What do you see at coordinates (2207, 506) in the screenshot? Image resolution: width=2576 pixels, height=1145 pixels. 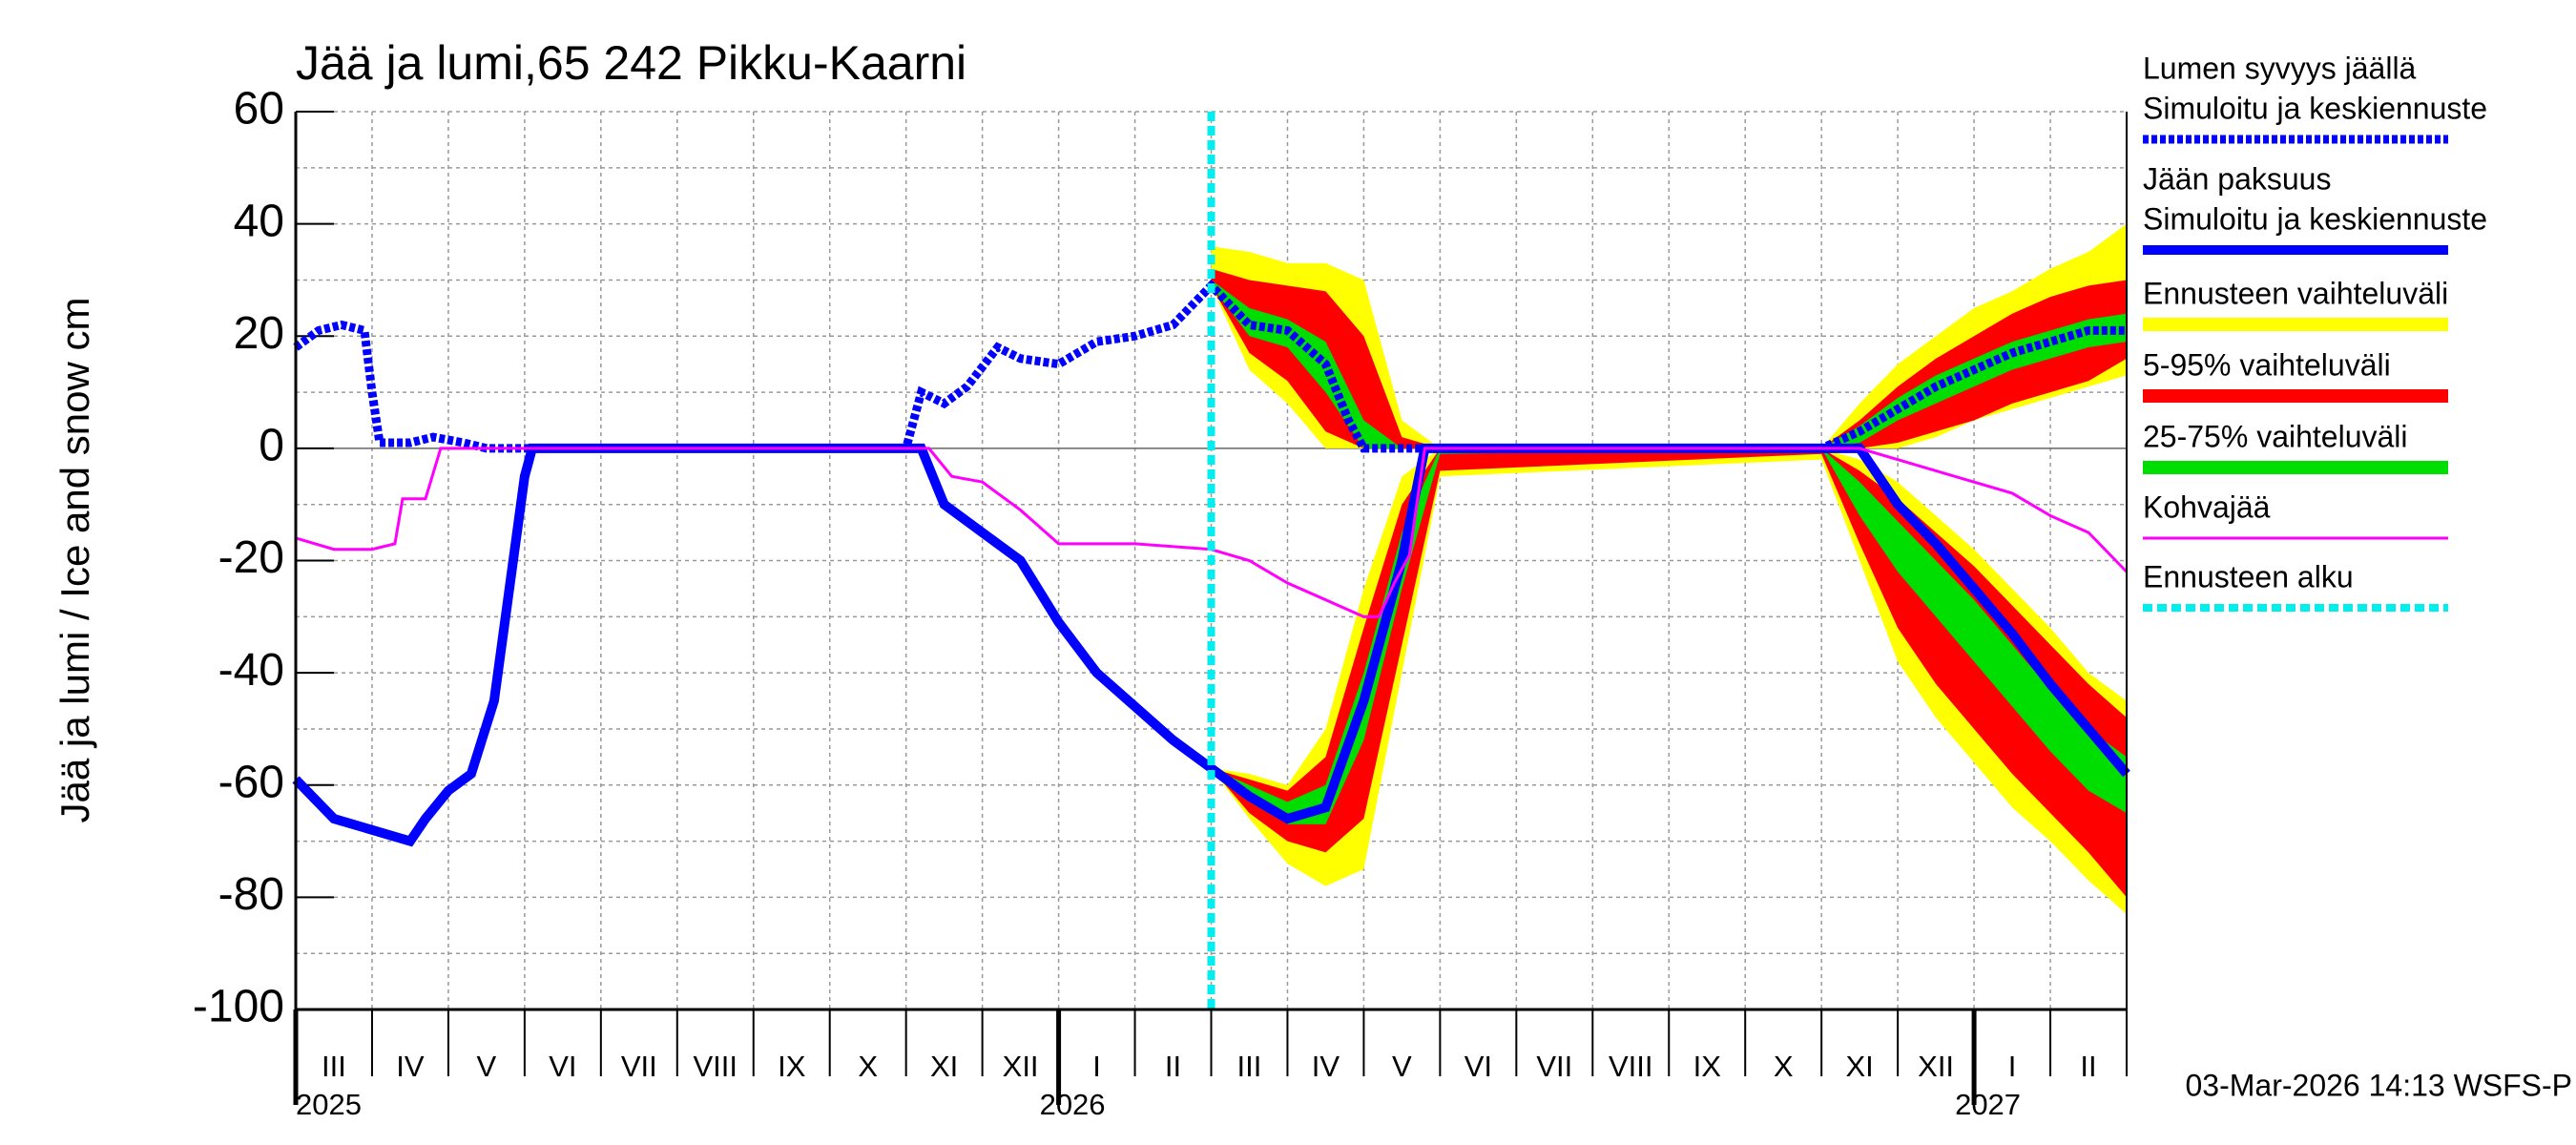 I see `legend-label: Kohvajää` at bounding box center [2207, 506].